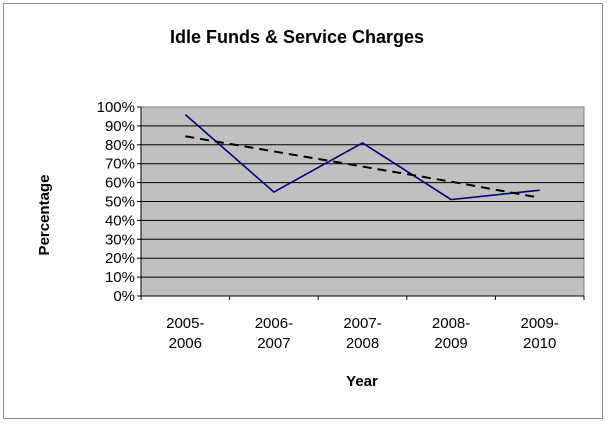 The image size is (608, 424). Describe the element at coordinates (120, 145) in the screenshot. I see `y-tick-label: 80%` at that location.